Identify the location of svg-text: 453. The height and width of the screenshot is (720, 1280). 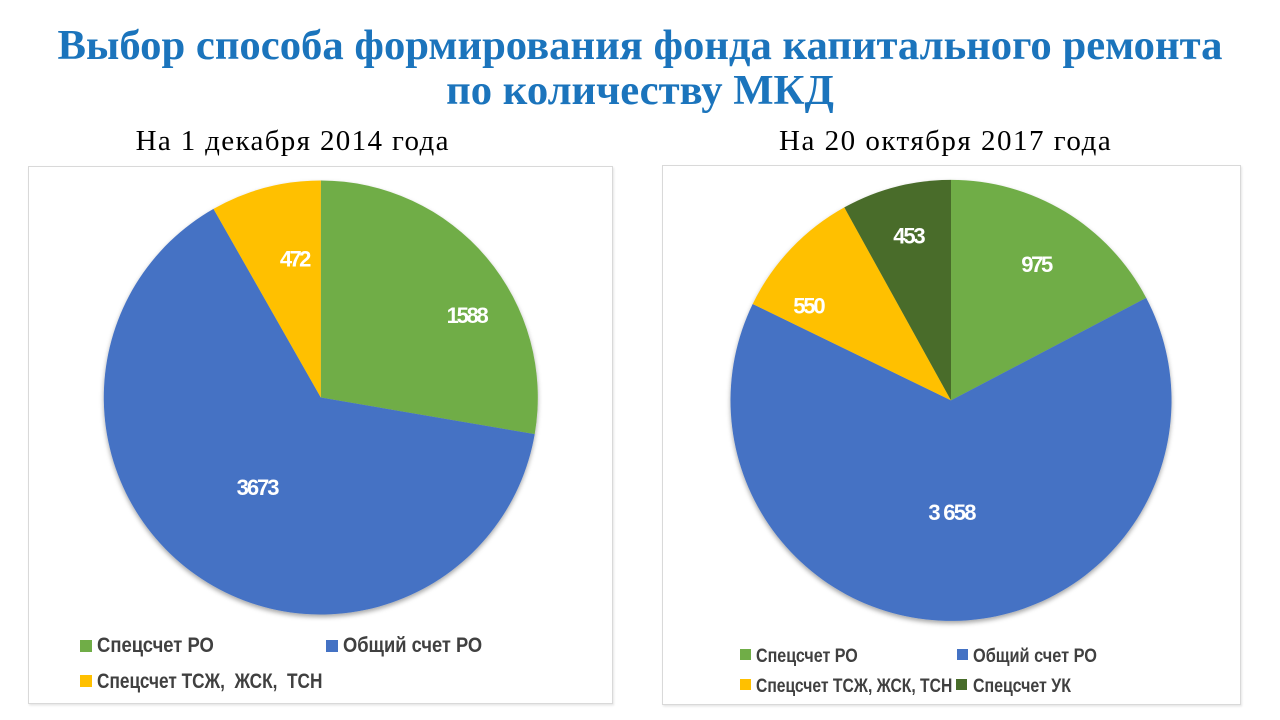
(909, 235).